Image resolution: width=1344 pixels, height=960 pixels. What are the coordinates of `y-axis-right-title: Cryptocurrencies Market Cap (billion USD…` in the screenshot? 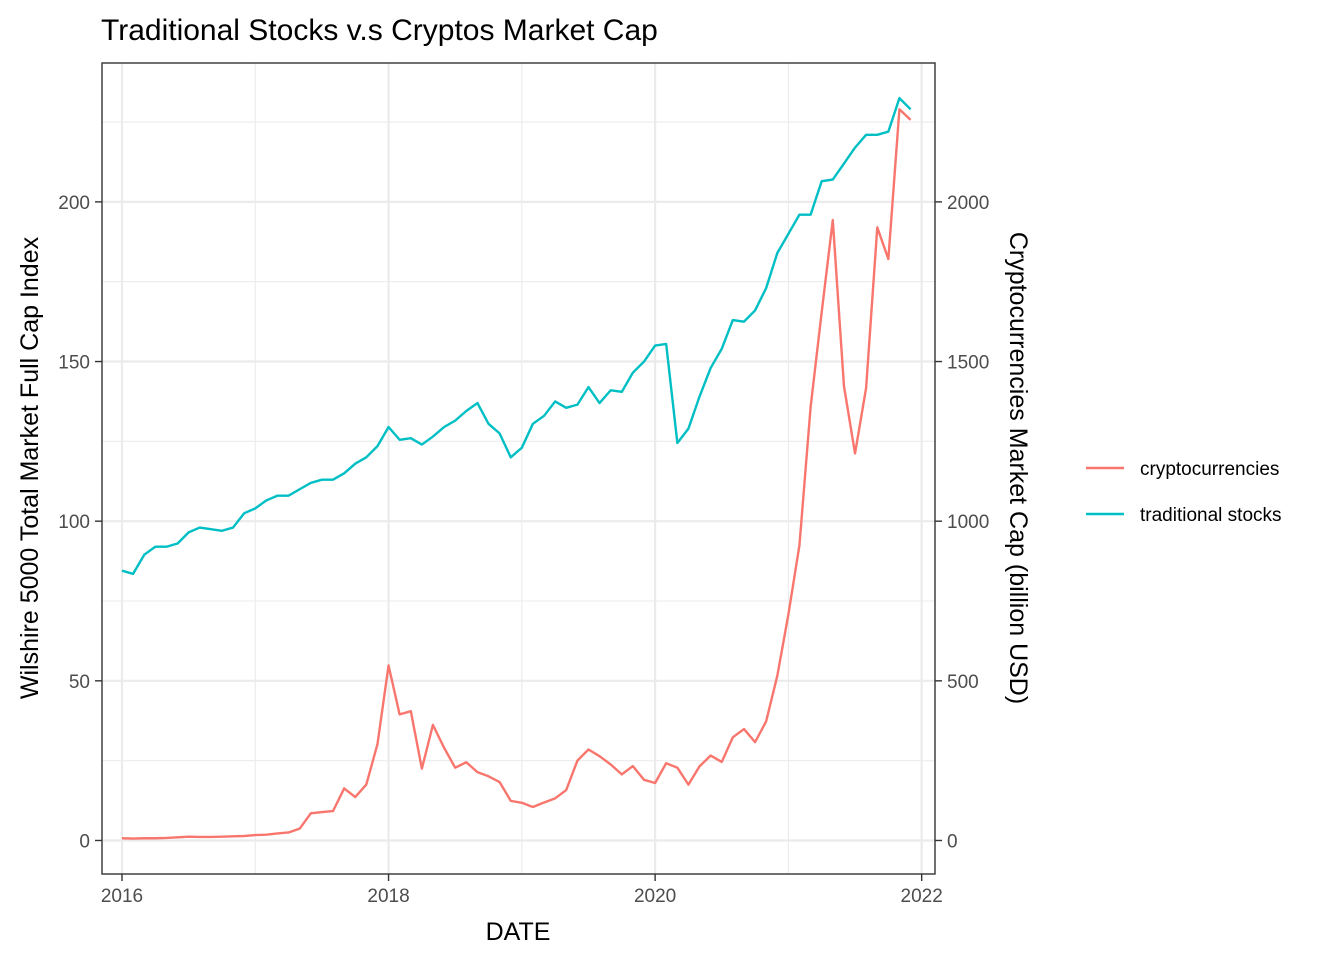 It's located at (1018, 468).